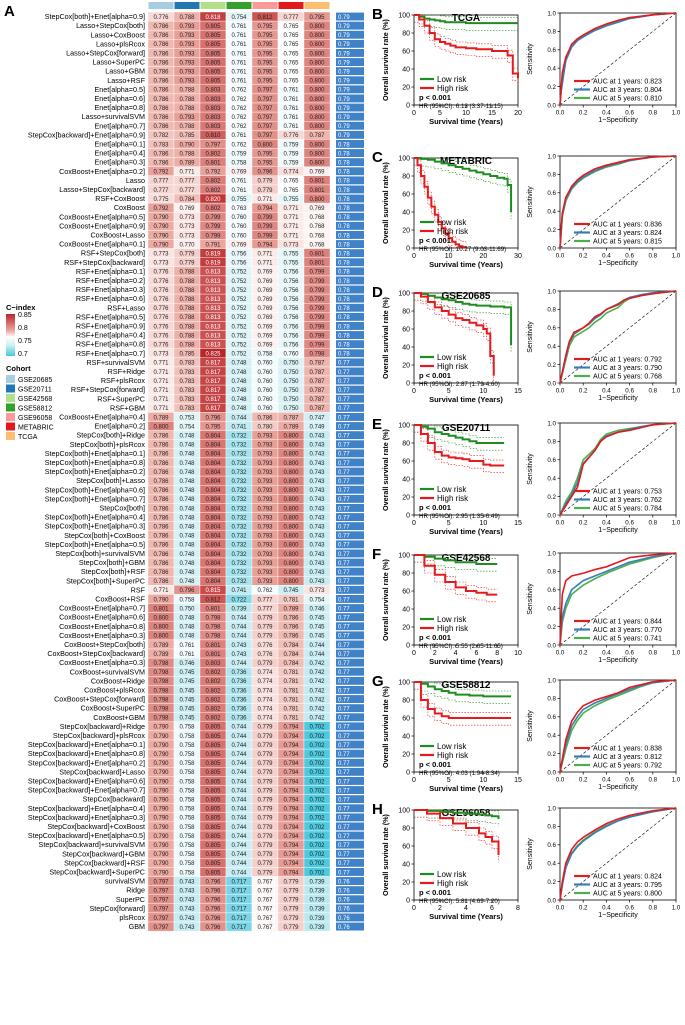 The height and width of the screenshot is (1025, 685). What do you see at coordinates (583, 256) in the screenshot?
I see `x-tick-label: 0.2` at bounding box center [583, 256].